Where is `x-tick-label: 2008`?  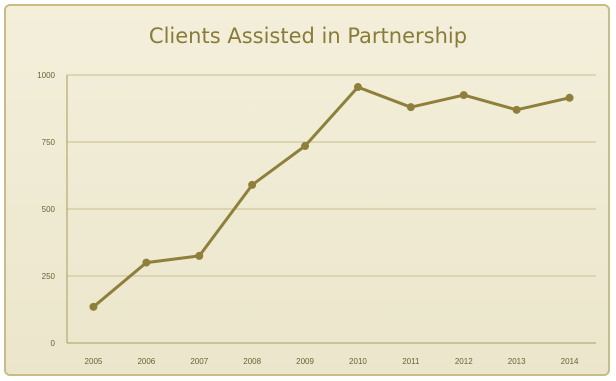 x-tick-label: 2008 is located at coordinates (252, 361).